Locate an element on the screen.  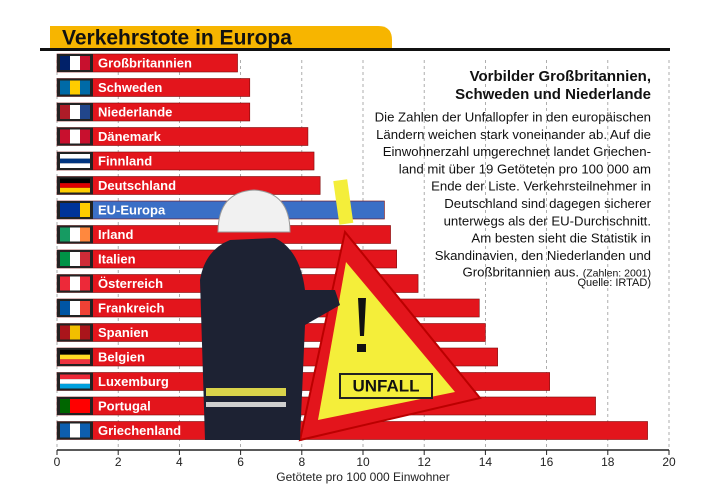
category-label: Finnland is located at coordinates (125, 160).